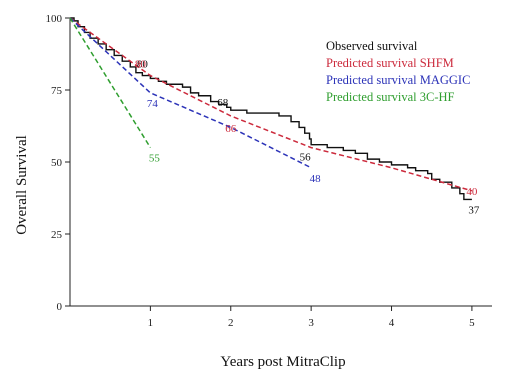 The image size is (505, 374). I want to click on x-tick-label: 3, so click(311, 323).